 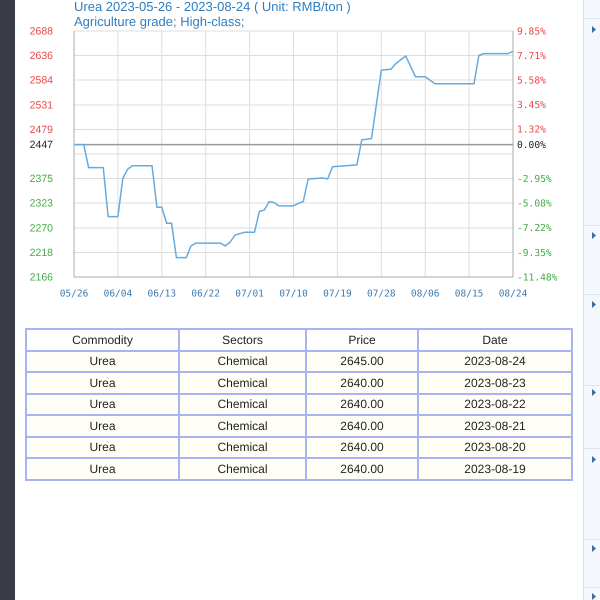 What do you see at coordinates (495, 361) in the screenshot?
I see `text: 2023-08-24` at bounding box center [495, 361].